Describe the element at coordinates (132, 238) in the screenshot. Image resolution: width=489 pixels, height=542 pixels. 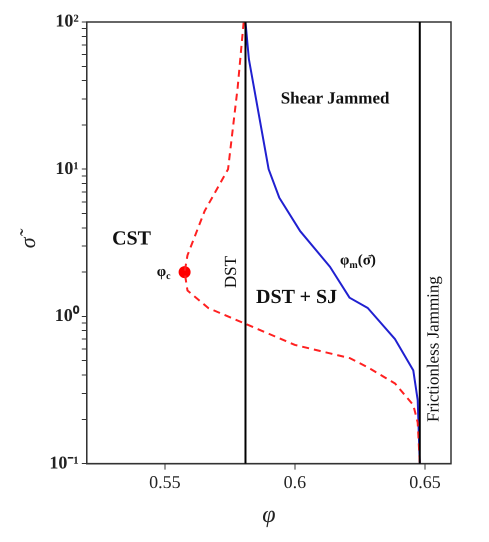
I see `annotation: CST` at that location.